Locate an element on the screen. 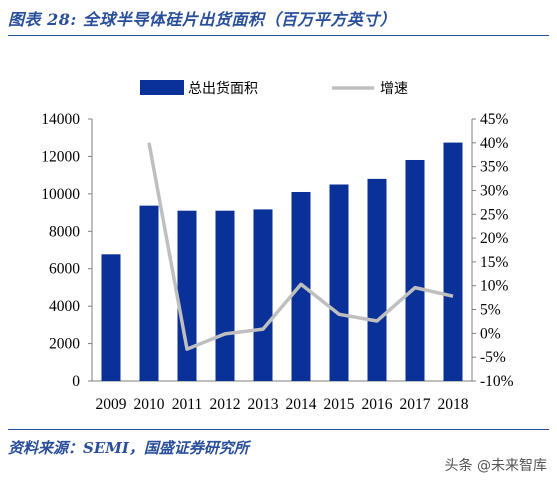  y-left-tick-label: 2000 is located at coordinates (64, 344).